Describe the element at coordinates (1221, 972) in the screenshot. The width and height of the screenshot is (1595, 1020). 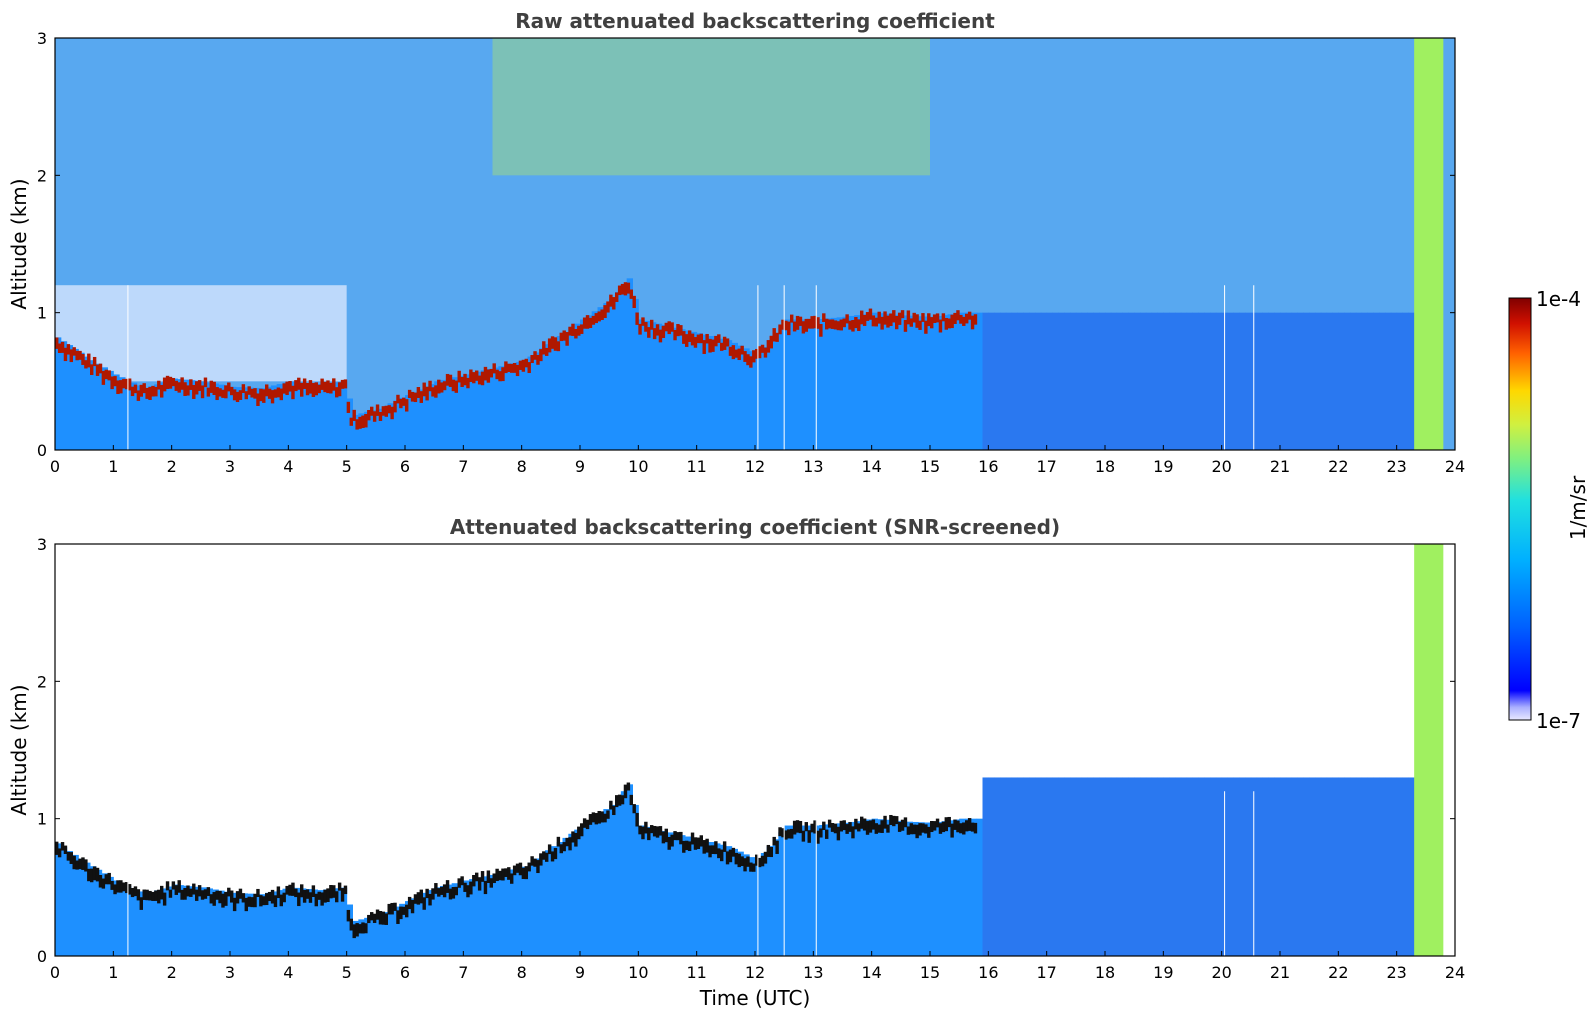
I see `x-tick-label: 20` at that location.